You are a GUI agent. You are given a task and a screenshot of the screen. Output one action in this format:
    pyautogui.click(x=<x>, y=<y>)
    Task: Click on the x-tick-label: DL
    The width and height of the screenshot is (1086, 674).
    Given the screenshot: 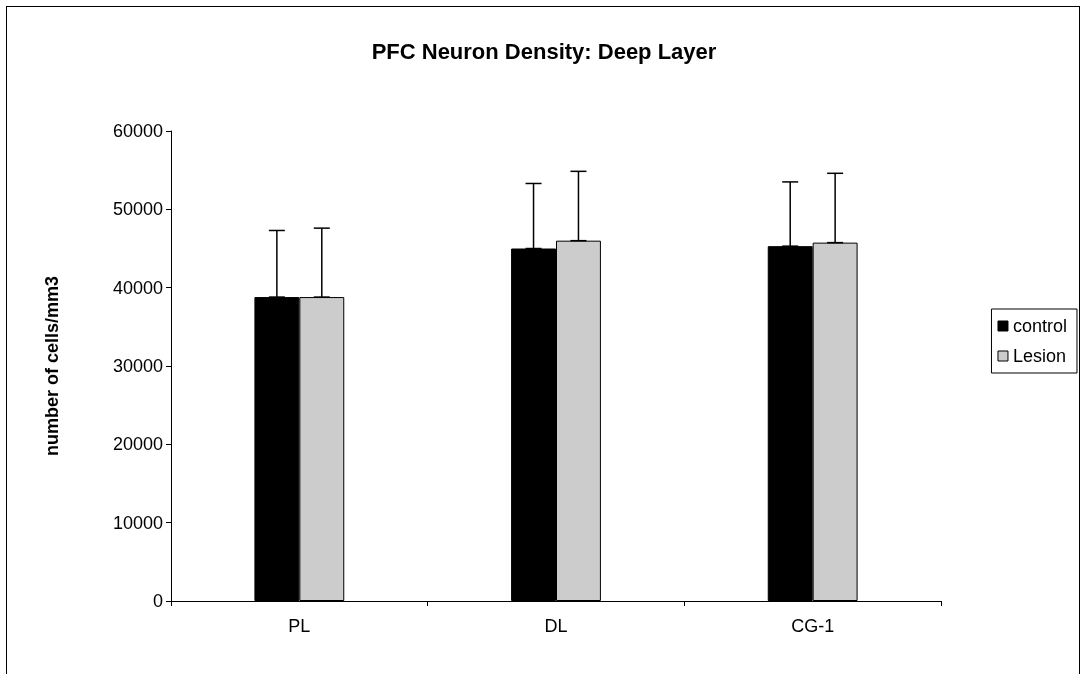 What is the action you would take?
    pyautogui.click(x=556, y=626)
    